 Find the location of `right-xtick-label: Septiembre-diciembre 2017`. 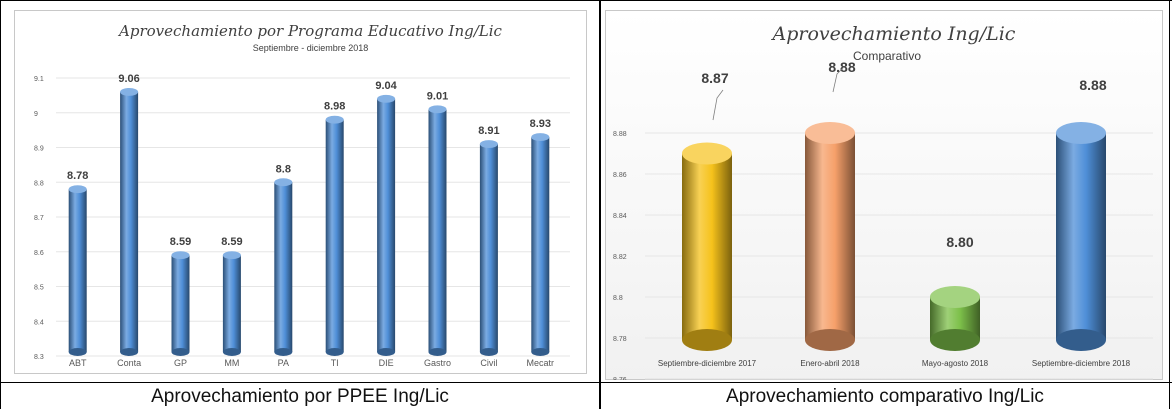

right-xtick-label: Septiembre-diciembre 2017 is located at coordinates (707, 363).